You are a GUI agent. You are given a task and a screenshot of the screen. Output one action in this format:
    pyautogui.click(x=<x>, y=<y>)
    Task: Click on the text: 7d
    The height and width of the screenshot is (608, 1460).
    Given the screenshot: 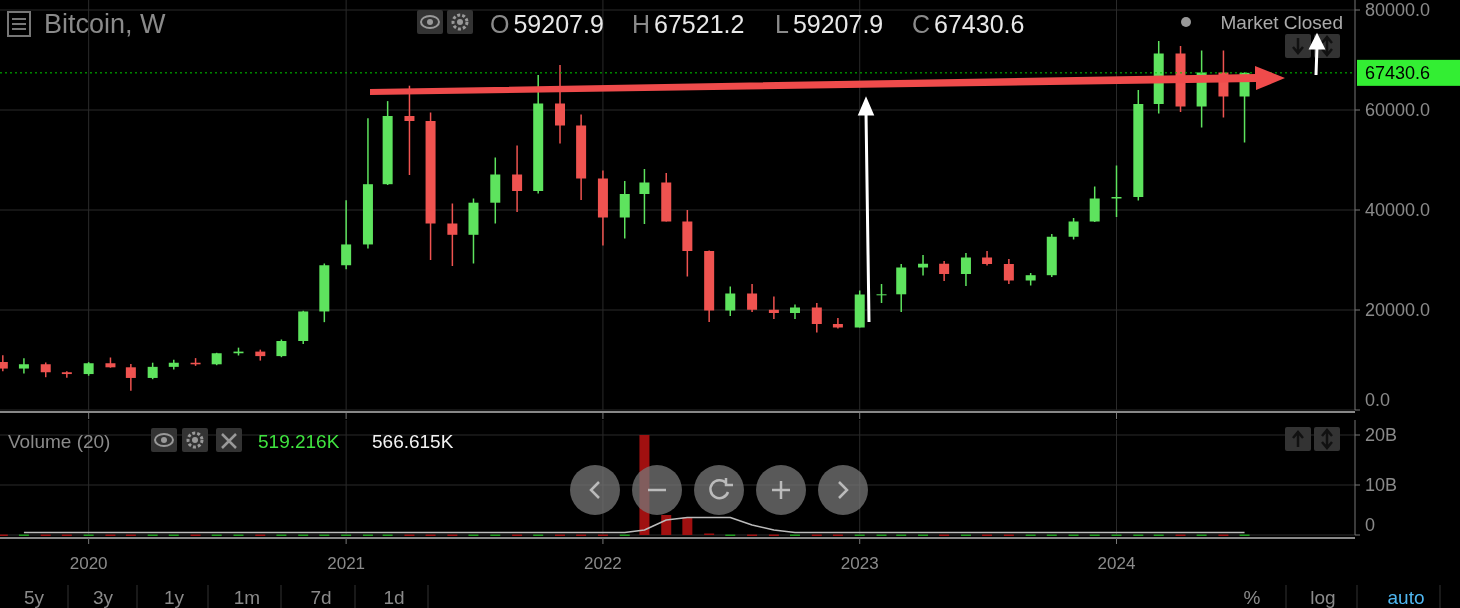 What is the action you would take?
    pyautogui.click(x=321, y=597)
    